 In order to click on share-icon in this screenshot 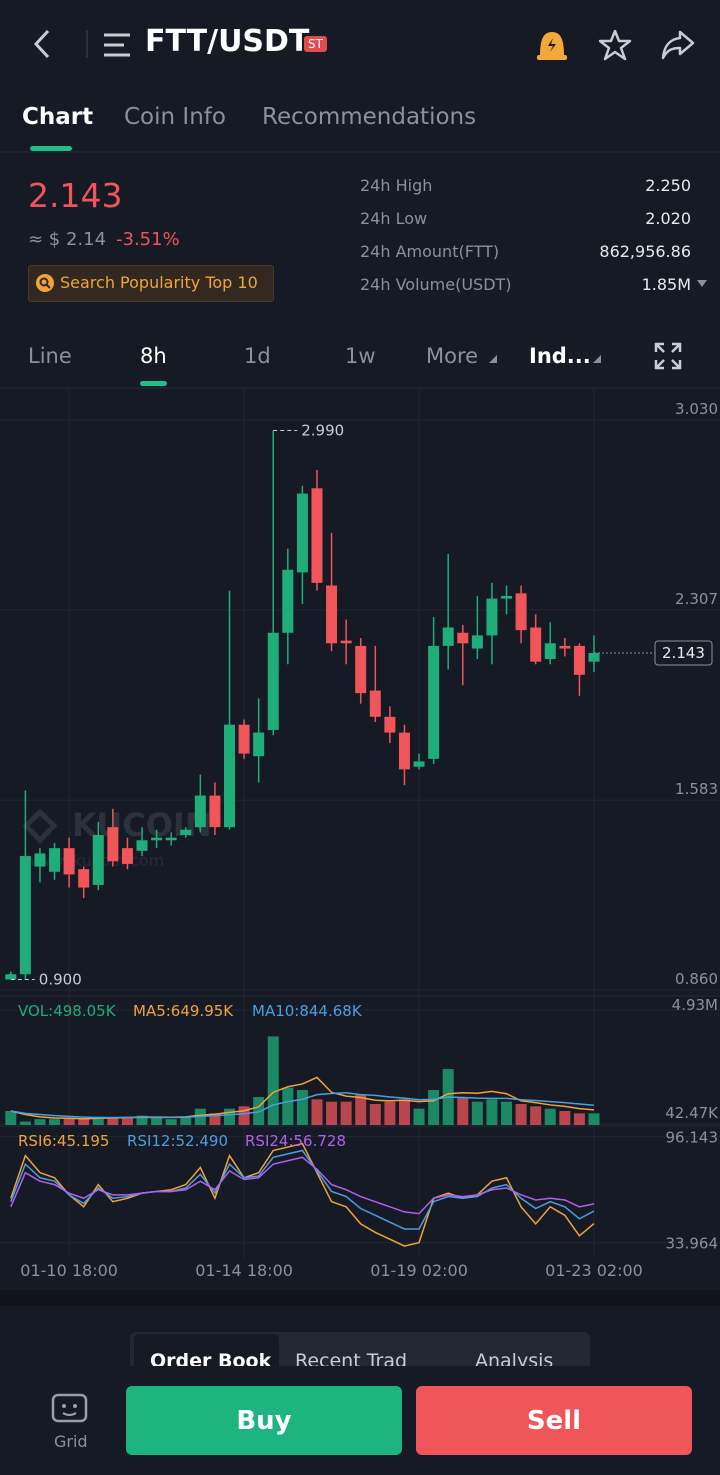, I will do `click(678, 45)`.